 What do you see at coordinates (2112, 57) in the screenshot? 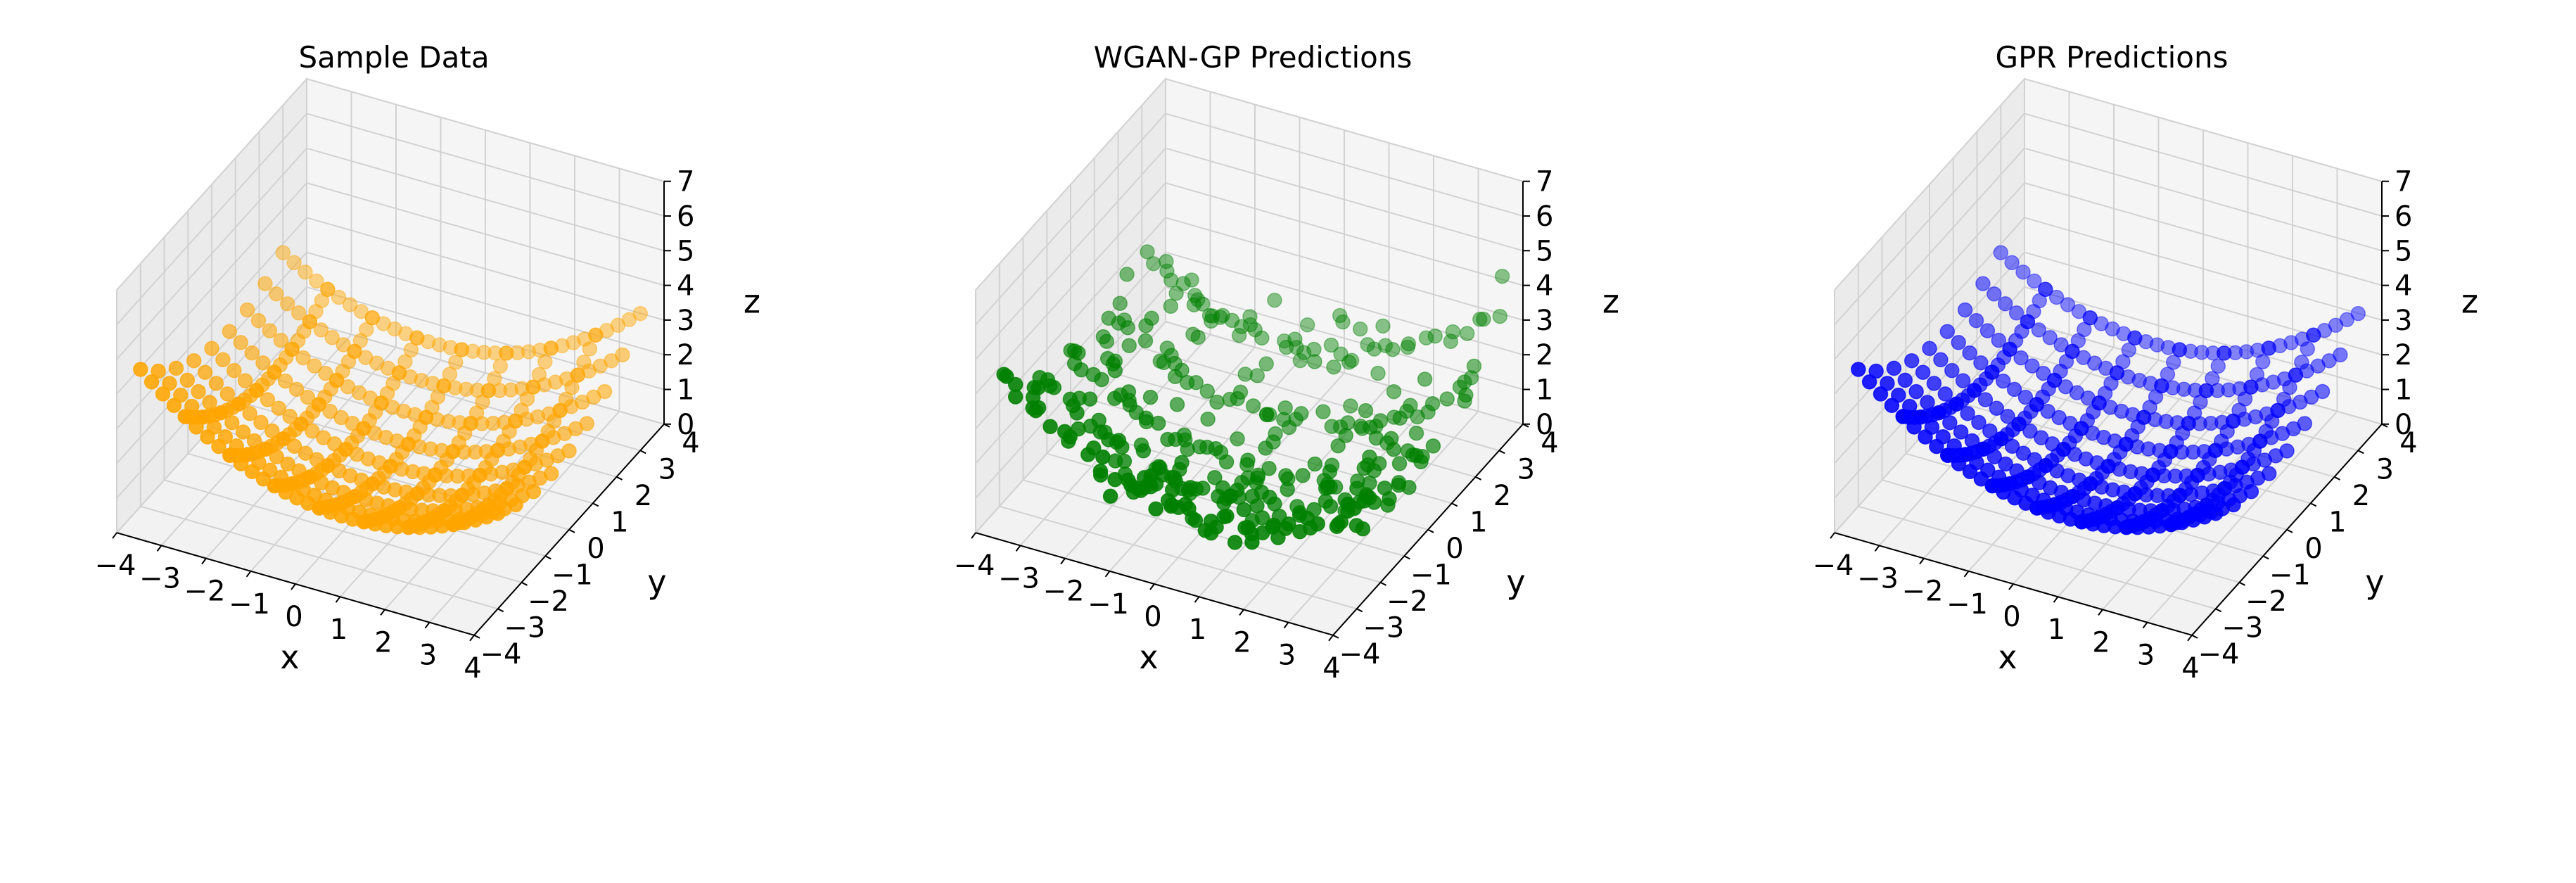
I see `chart-title: GPR Predictions` at bounding box center [2112, 57].